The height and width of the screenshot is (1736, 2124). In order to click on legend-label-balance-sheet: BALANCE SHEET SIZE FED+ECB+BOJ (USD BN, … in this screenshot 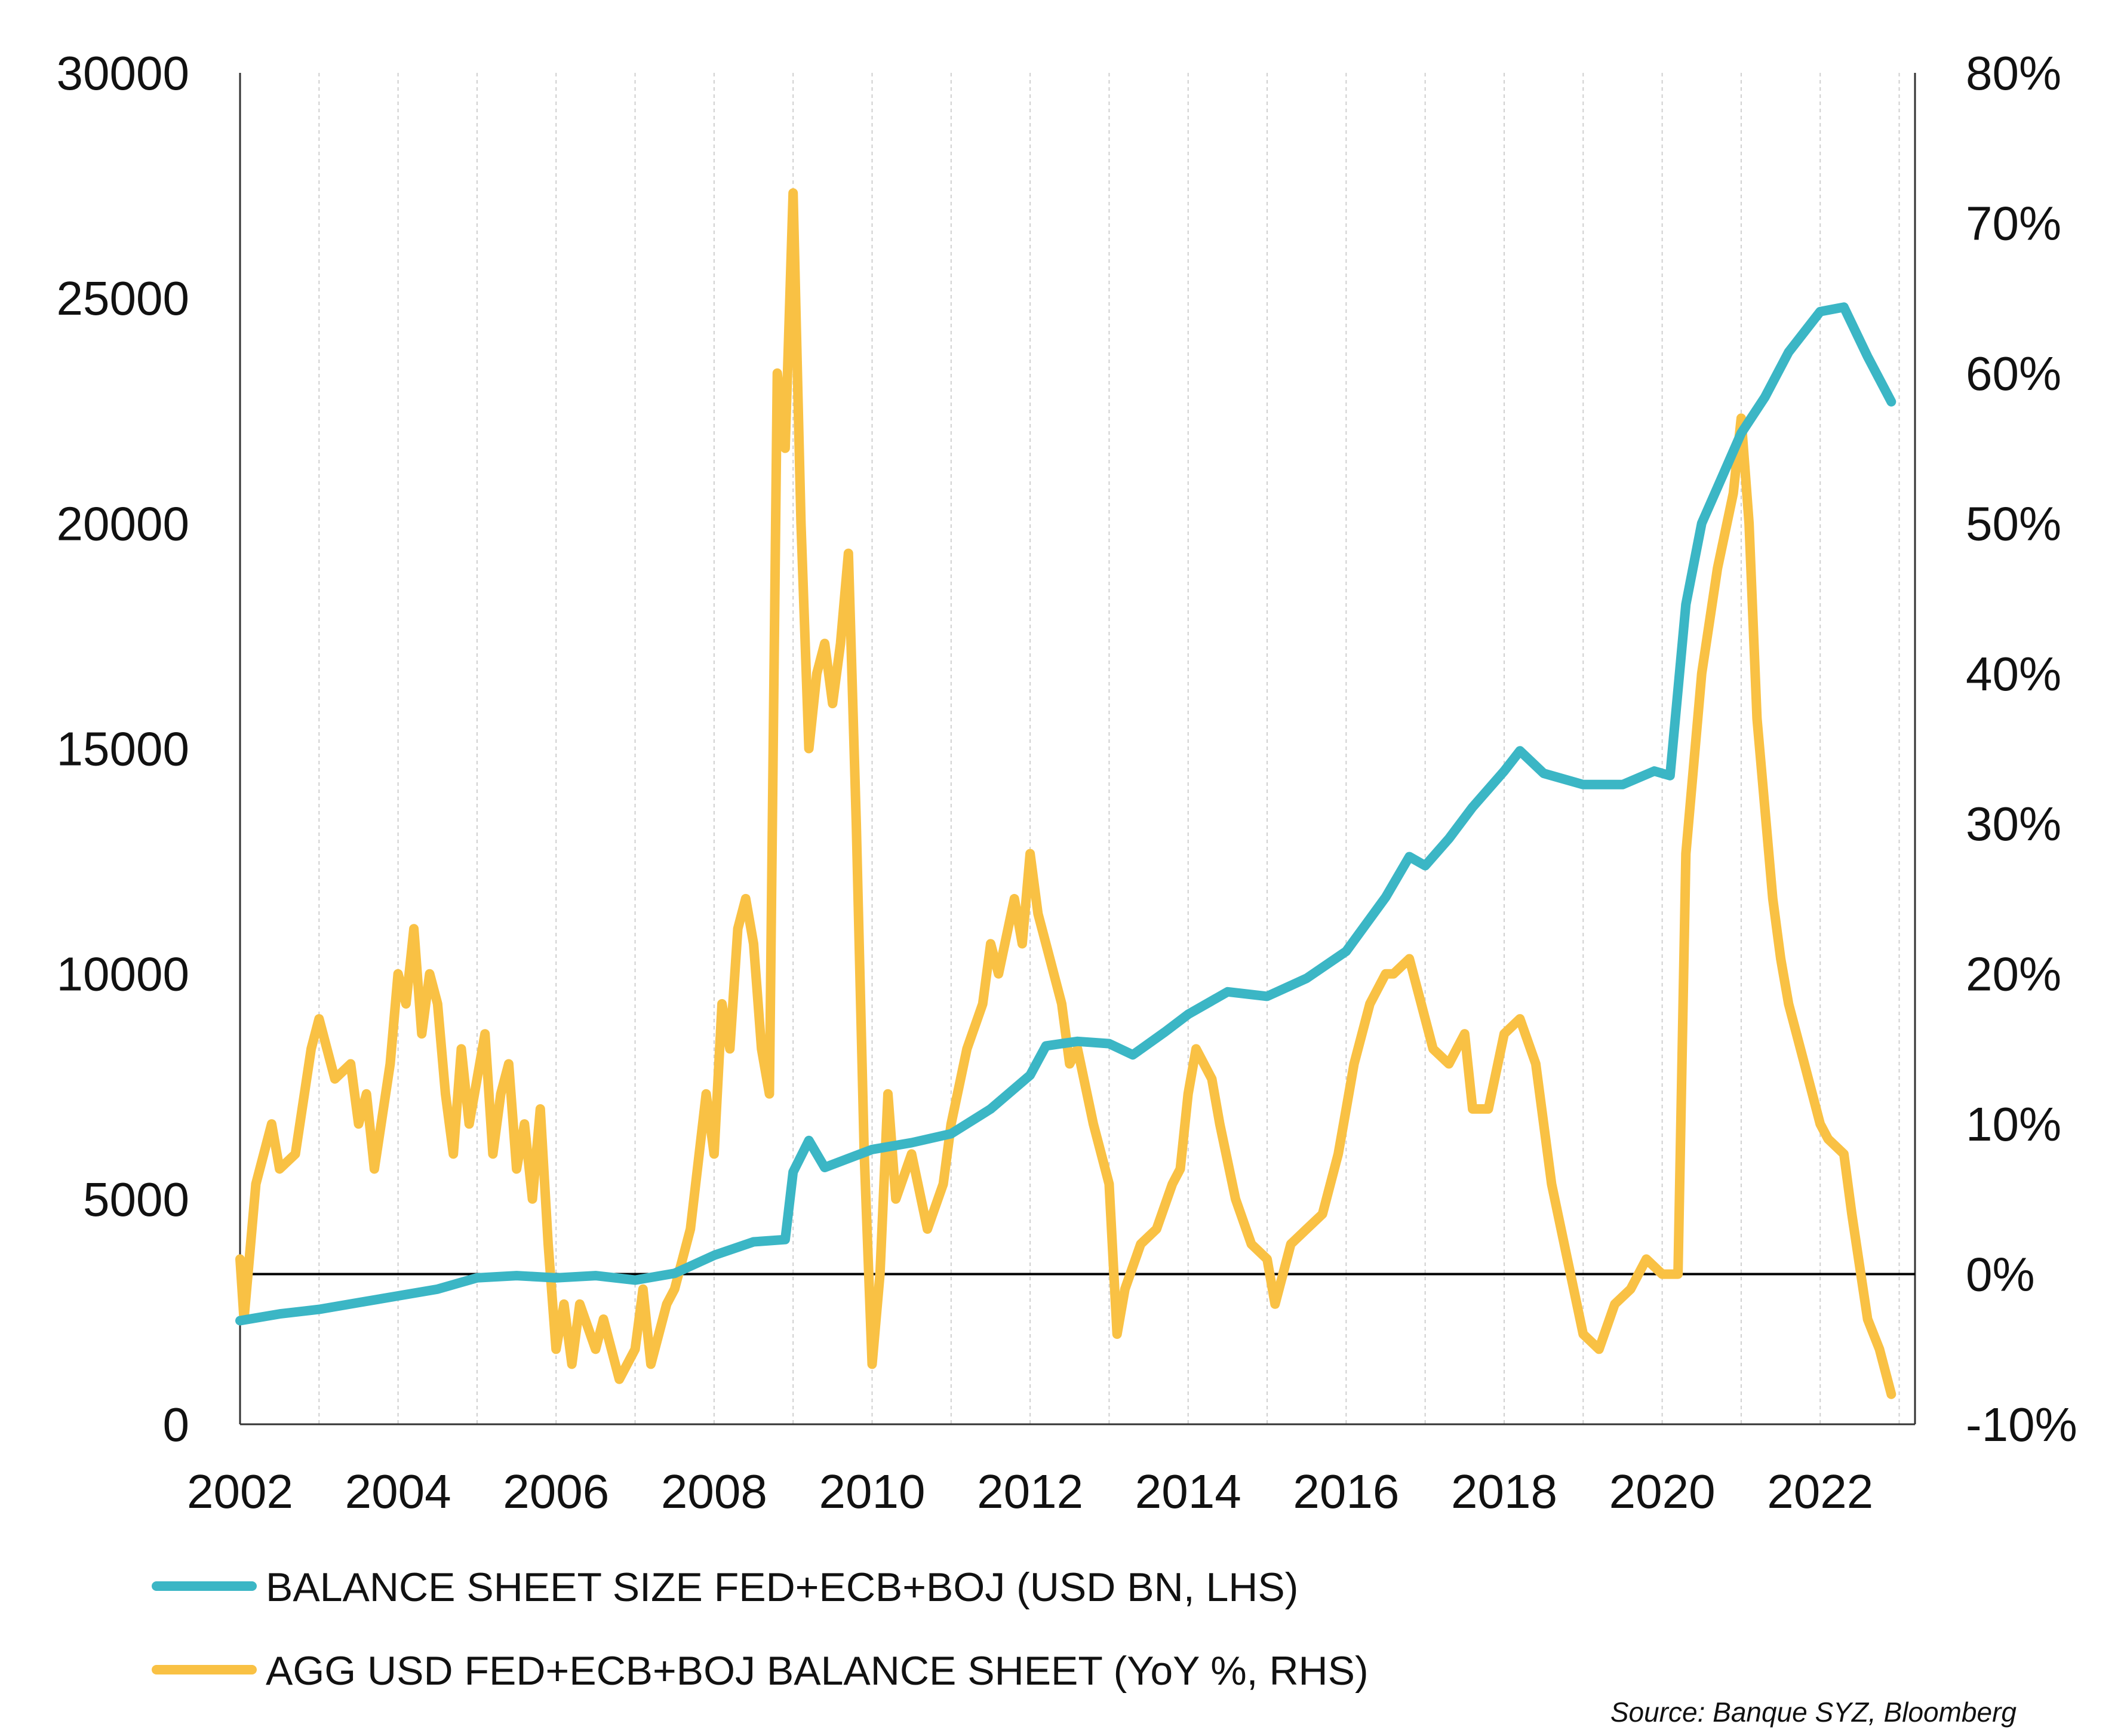, I will do `click(782, 1587)`.